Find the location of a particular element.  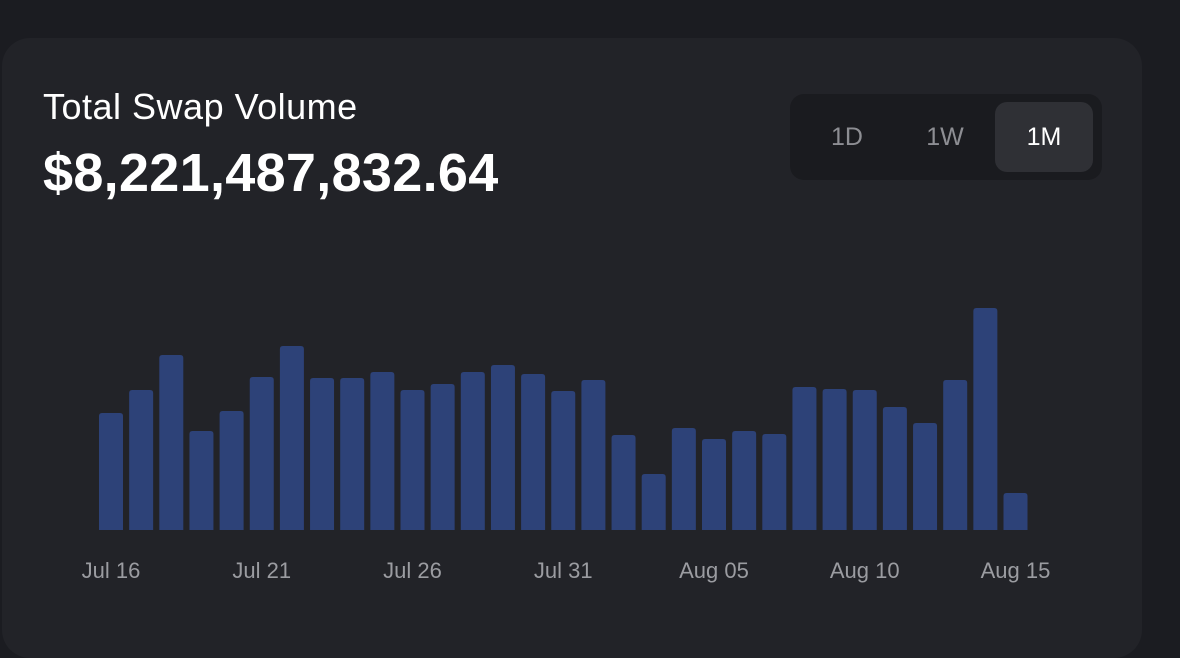

range-option-1w: 1W is located at coordinates (945, 136).